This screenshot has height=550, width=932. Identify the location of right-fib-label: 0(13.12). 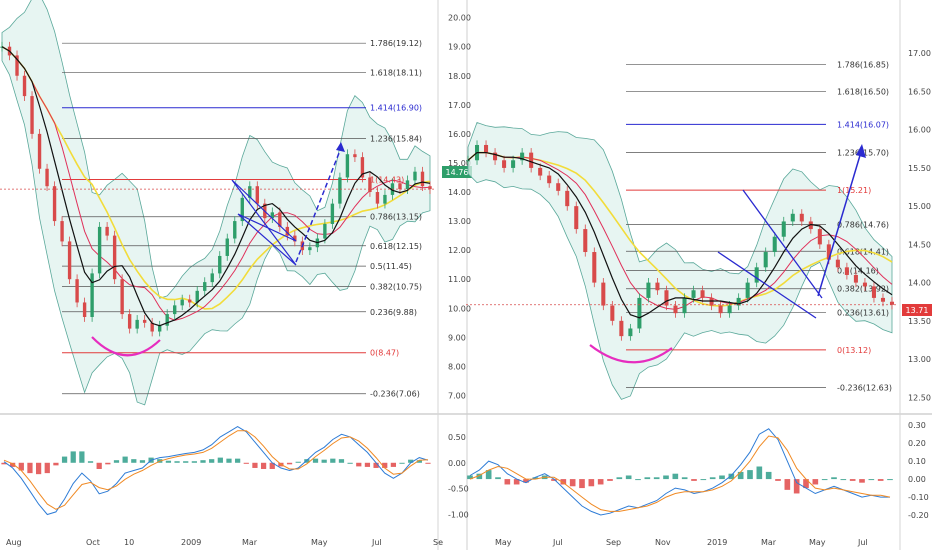
(854, 350).